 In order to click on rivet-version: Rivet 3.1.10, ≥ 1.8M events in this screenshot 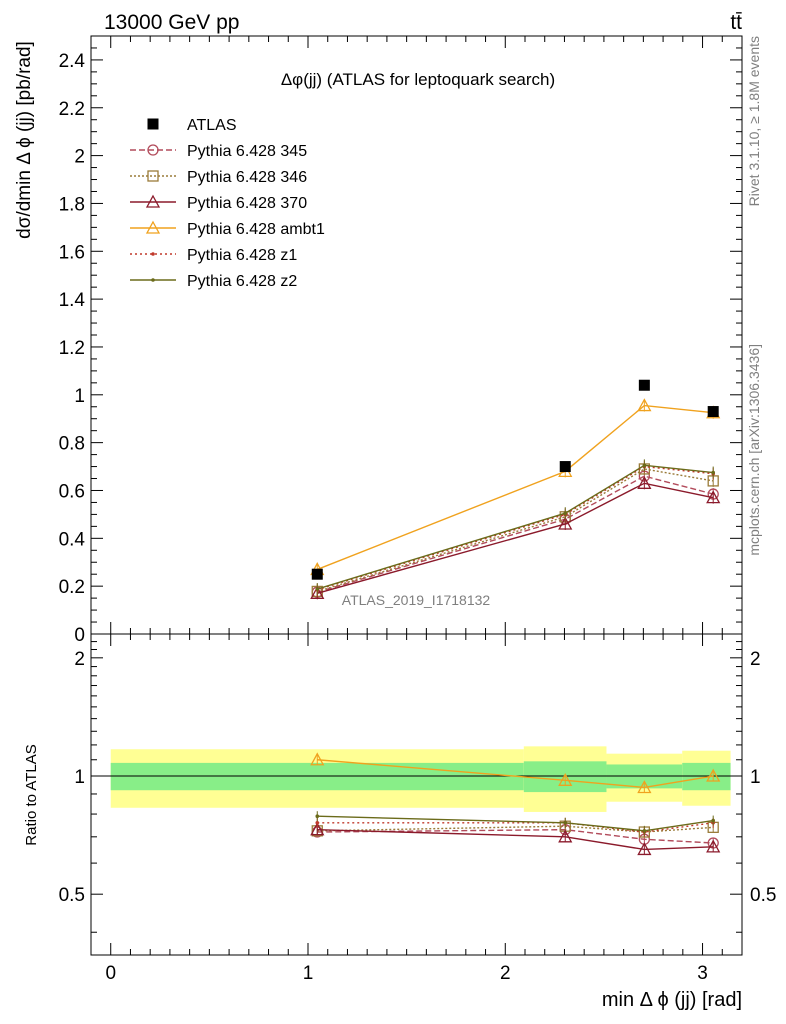, I will do `click(754, 121)`.